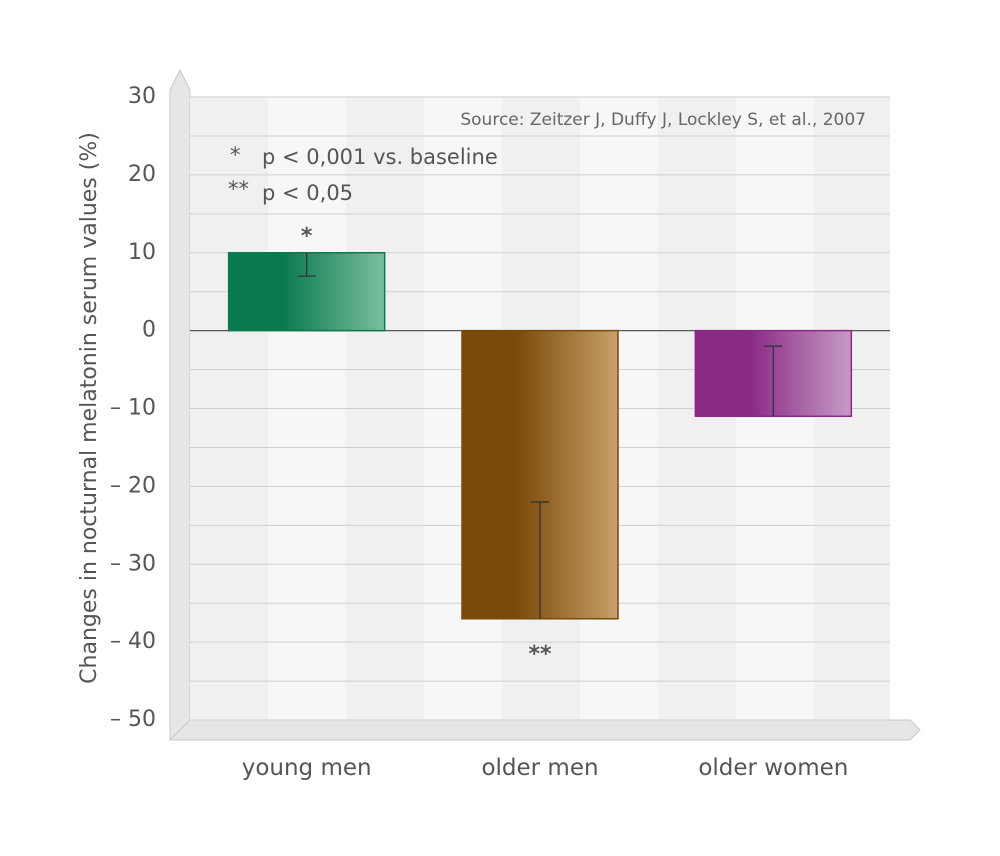 This screenshot has height=856, width=1000. What do you see at coordinates (142, 96) in the screenshot?
I see `y-tick-label: 30` at bounding box center [142, 96].